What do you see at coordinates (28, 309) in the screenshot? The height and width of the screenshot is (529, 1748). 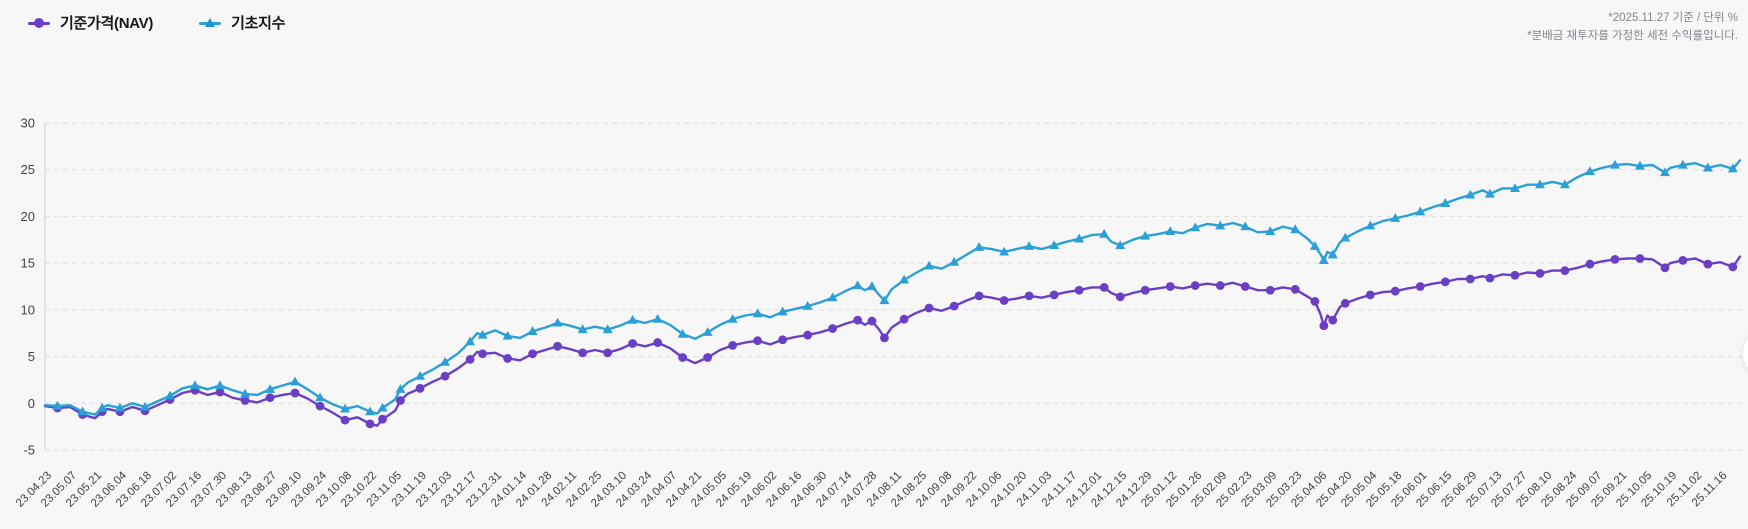 I see `y-axis-tick-label: 10` at bounding box center [28, 309].